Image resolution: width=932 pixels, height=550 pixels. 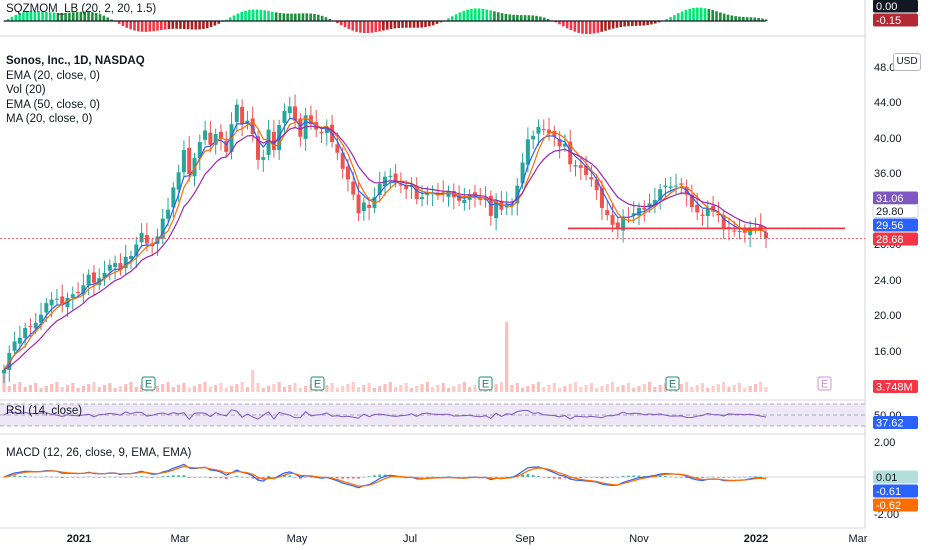 I want to click on legend-volume: Vol (20), so click(x=26, y=90).